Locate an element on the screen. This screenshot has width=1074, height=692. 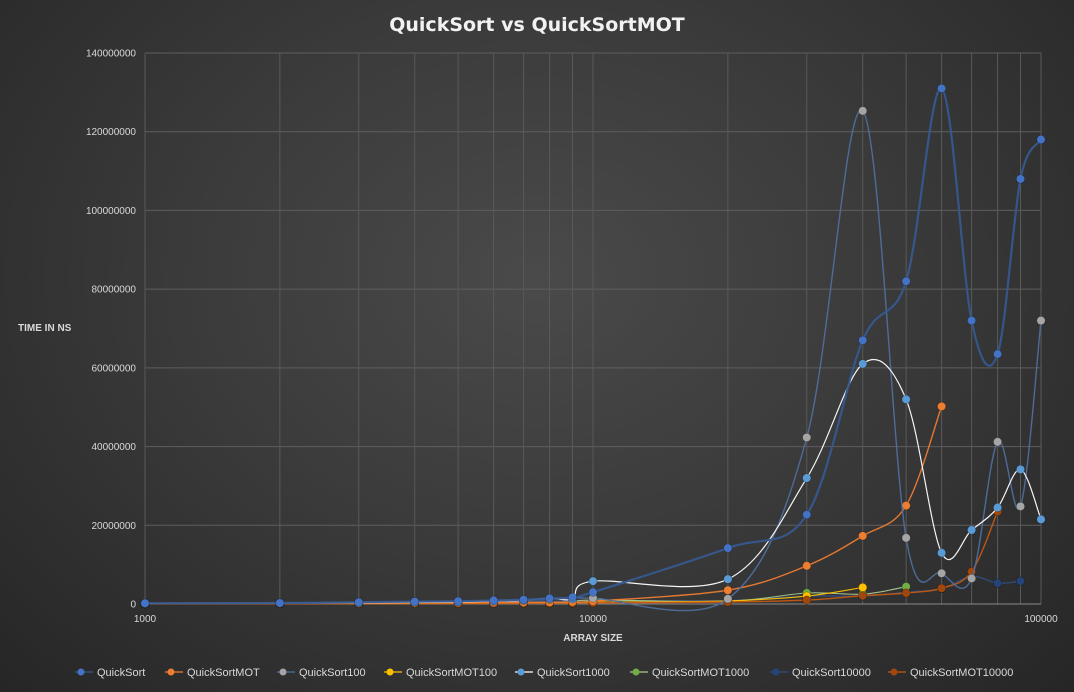
legend-label: QuickSortMOT is located at coordinates (223, 673).